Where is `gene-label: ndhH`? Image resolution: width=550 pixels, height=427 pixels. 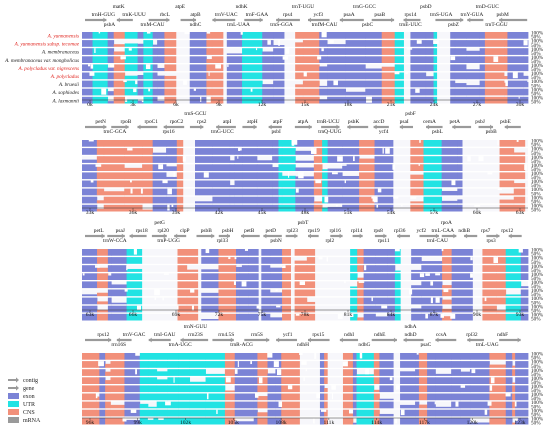
gene-label: ndhH is located at coordinates (303, 345).